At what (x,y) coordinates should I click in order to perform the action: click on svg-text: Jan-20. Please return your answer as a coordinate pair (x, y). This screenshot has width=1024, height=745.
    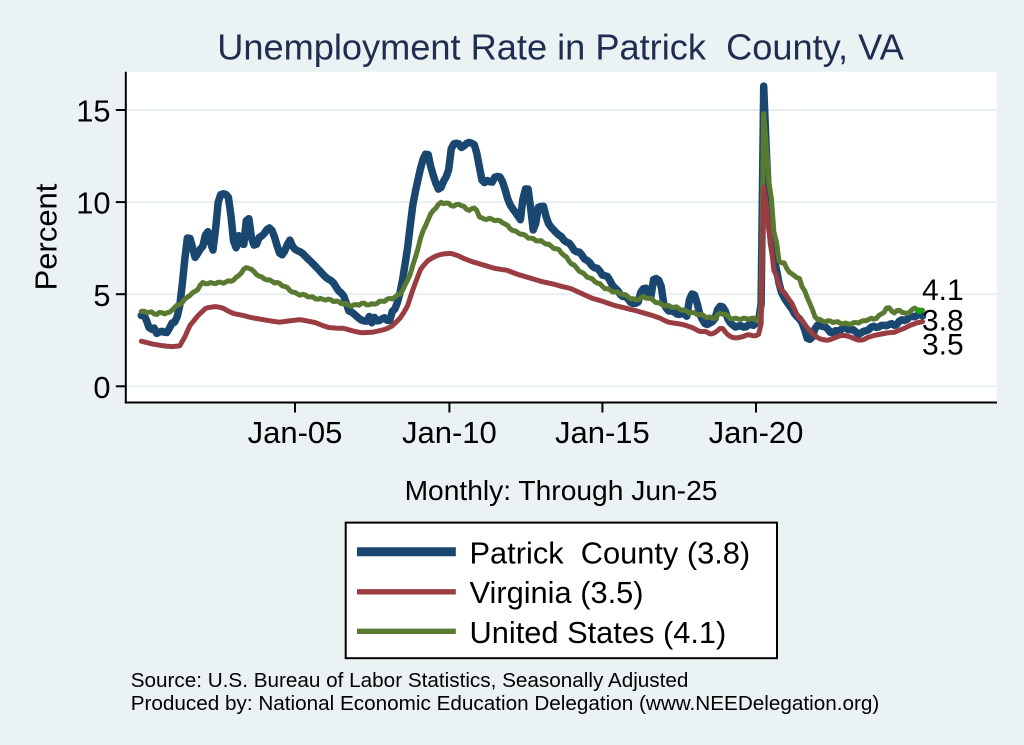
    Looking at the image, I should click on (756, 432).